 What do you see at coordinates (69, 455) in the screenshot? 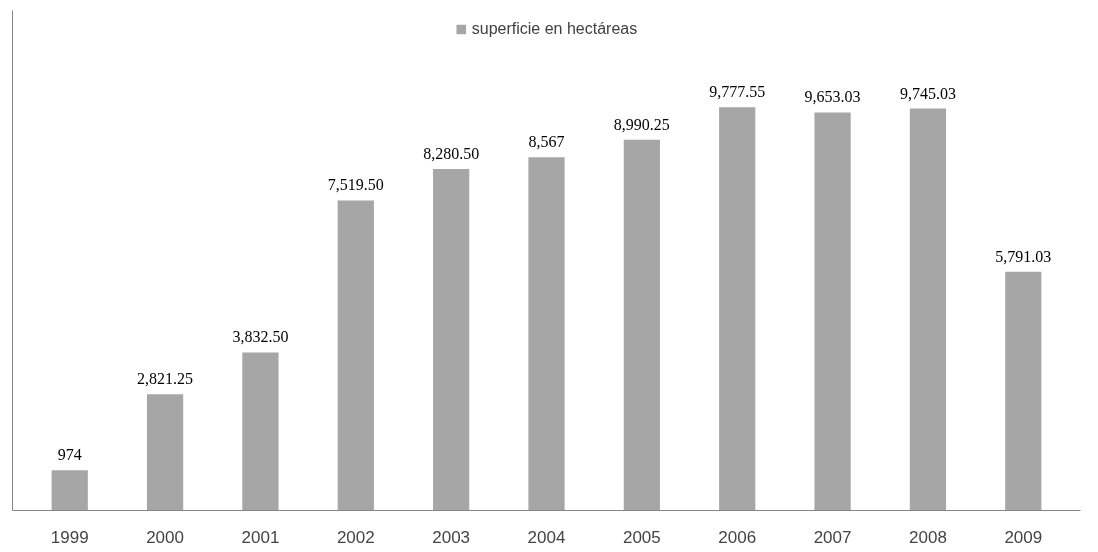
I see `data-label: 974` at bounding box center [69, 455].